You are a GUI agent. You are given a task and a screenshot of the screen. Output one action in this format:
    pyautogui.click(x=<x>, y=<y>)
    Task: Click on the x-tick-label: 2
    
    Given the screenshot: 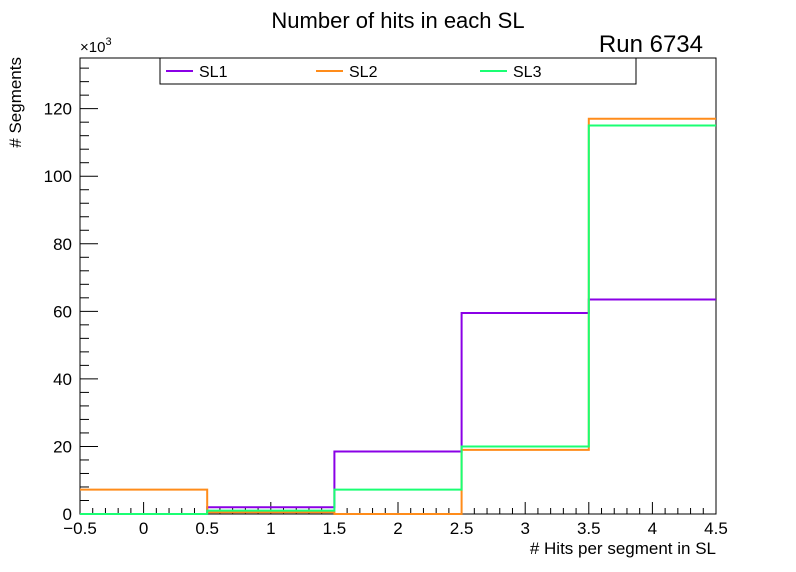 What is the action you would take?
    pyautogui.click(x=397, y=528)
    